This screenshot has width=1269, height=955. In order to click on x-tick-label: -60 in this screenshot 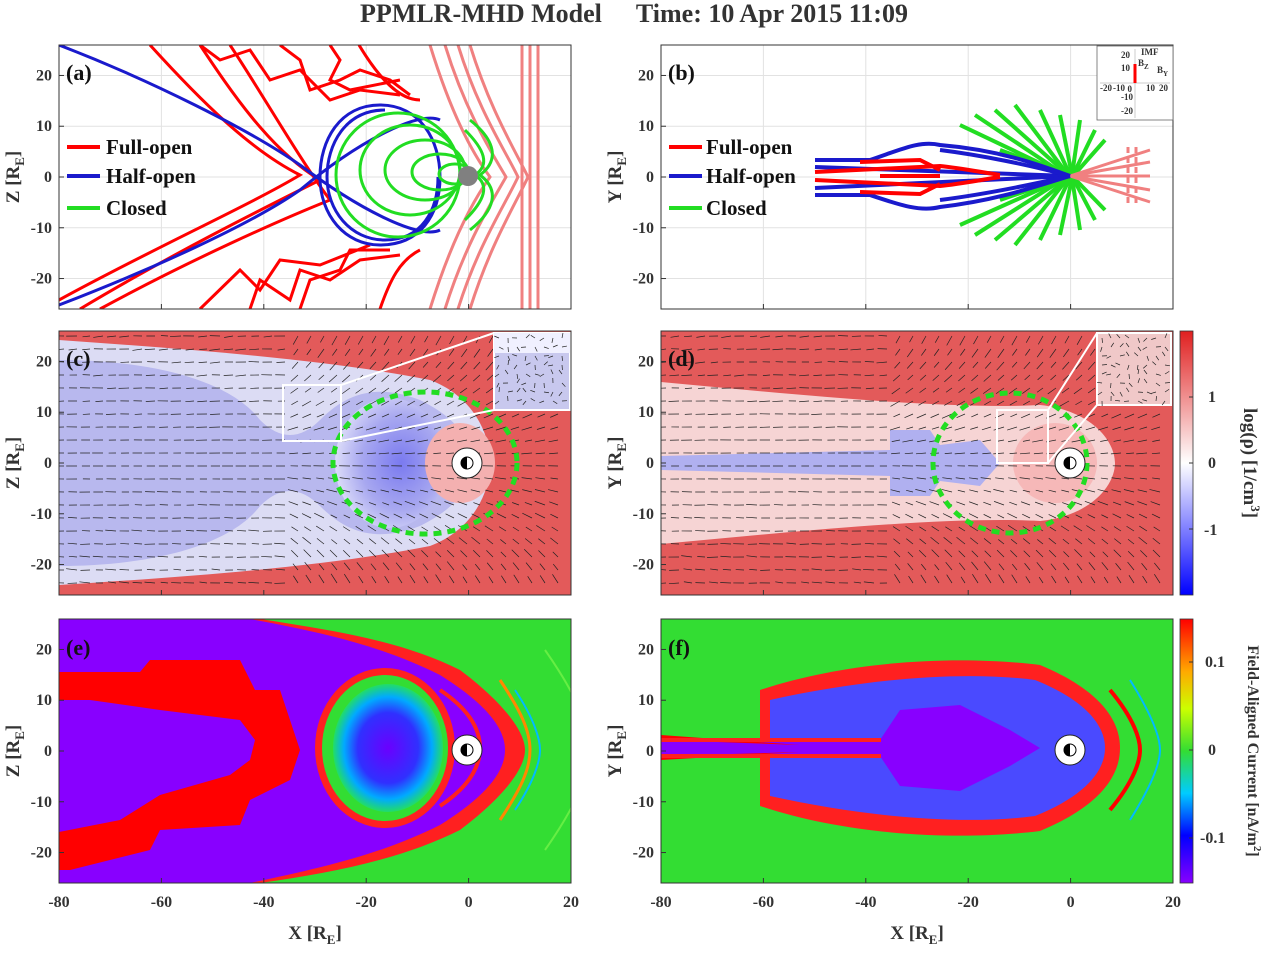, I will do `click(161, 902)`.